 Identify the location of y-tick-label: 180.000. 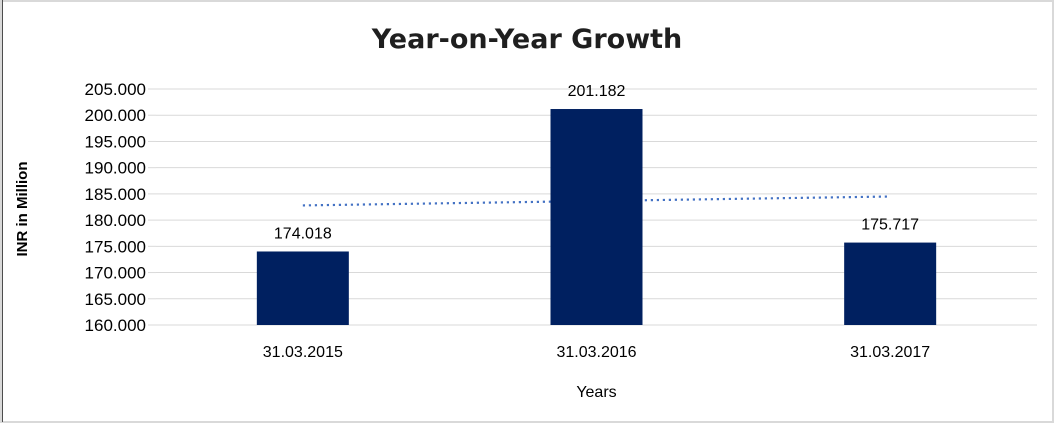
(115, 220).